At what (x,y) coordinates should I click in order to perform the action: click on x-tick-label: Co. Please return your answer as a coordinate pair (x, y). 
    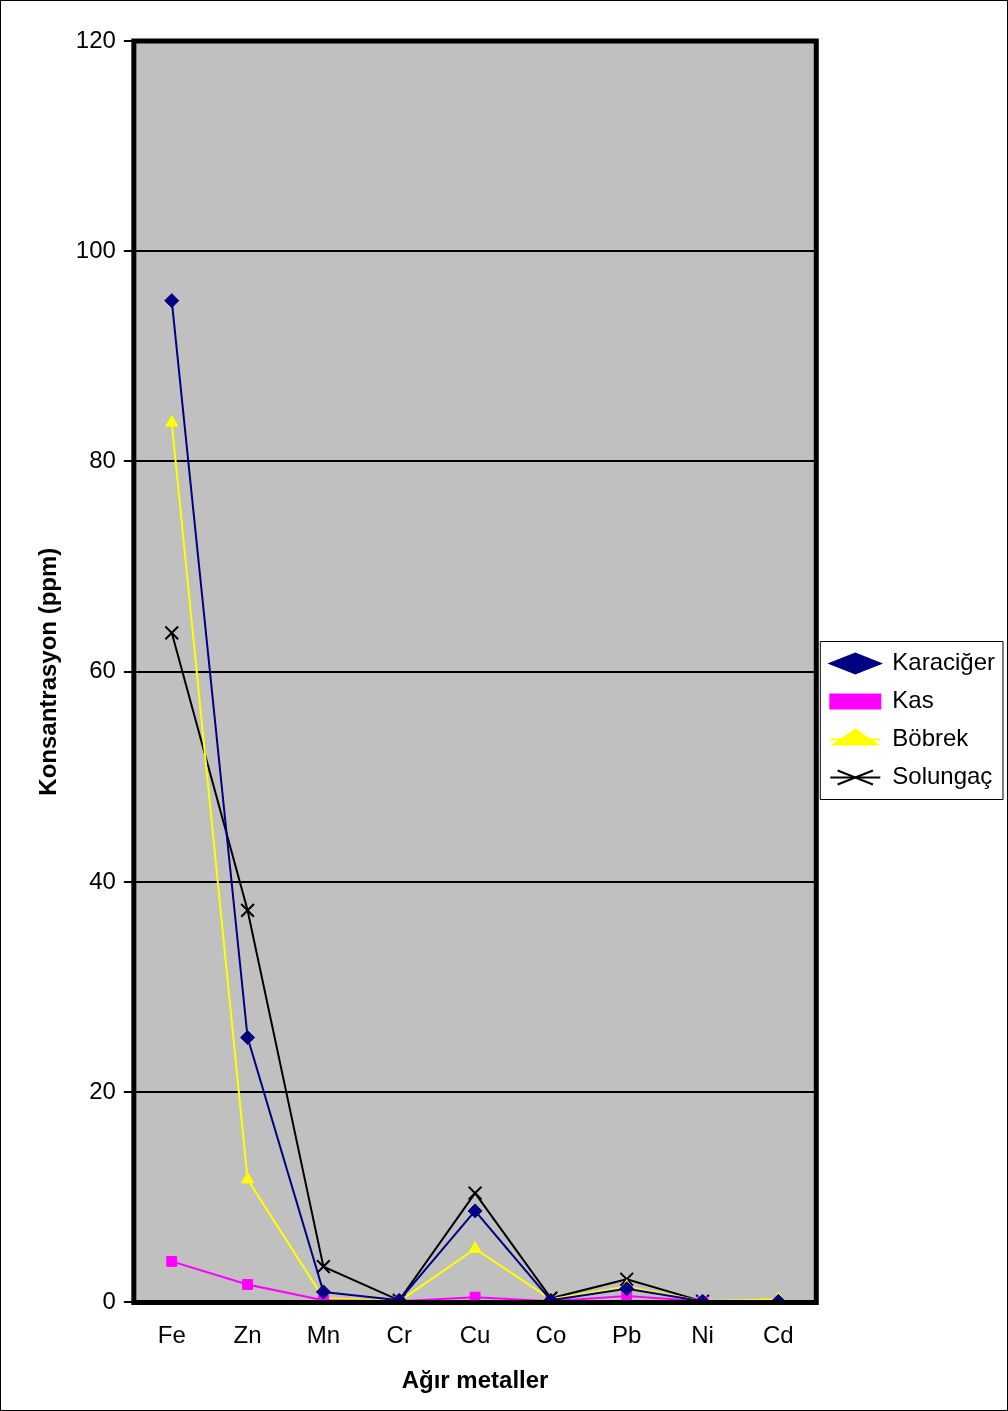
    Looking at the image, I should click on (551, 1335).